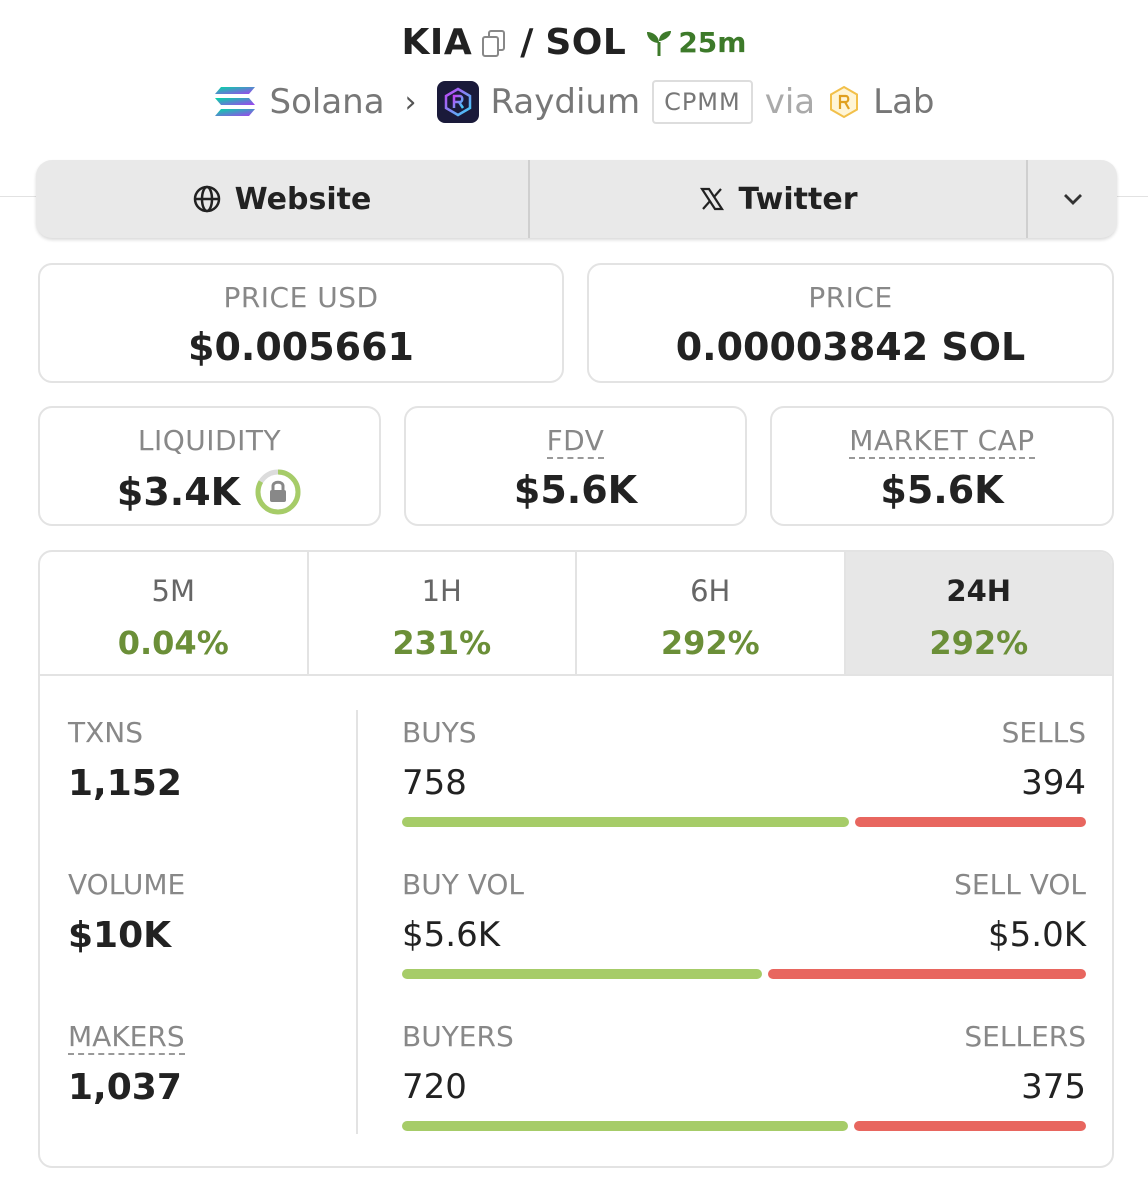 The image size is (1148, 1200). I want to click on buyers-label: BUYERS, so click(458, 1036).